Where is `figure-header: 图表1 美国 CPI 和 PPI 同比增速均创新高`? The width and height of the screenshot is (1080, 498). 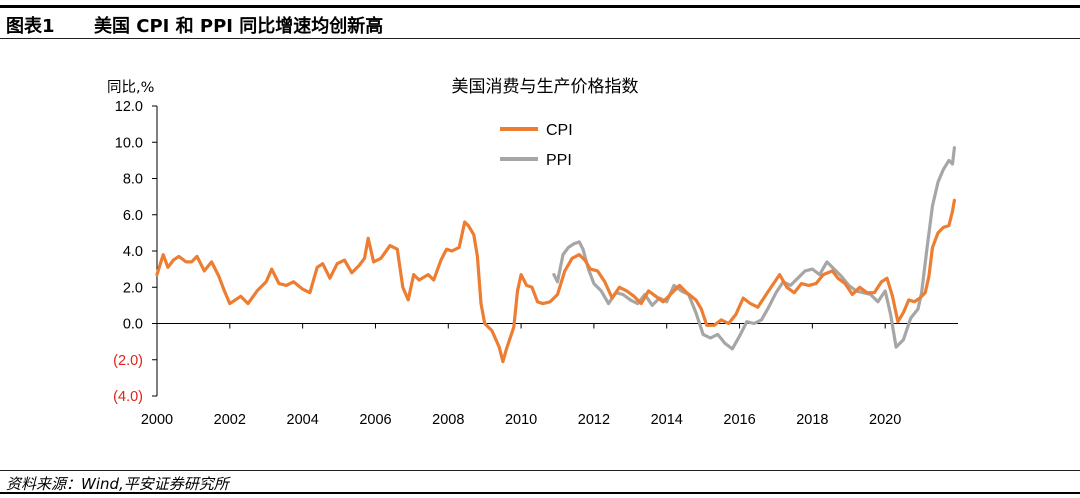
figure-header: 图表1 美国 CPI 和 PPI 同比增速均创新高 is located at coordinates (194, 25).